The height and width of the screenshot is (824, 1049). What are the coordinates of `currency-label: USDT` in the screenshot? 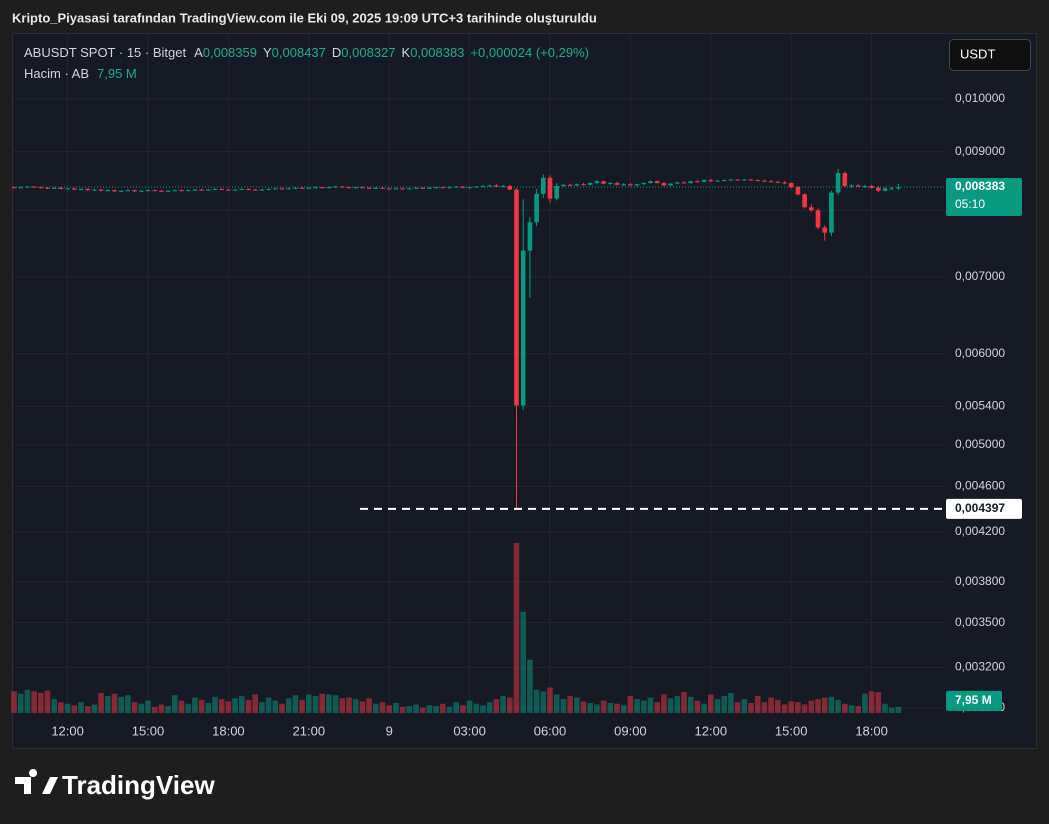 It's located at (977, 53).